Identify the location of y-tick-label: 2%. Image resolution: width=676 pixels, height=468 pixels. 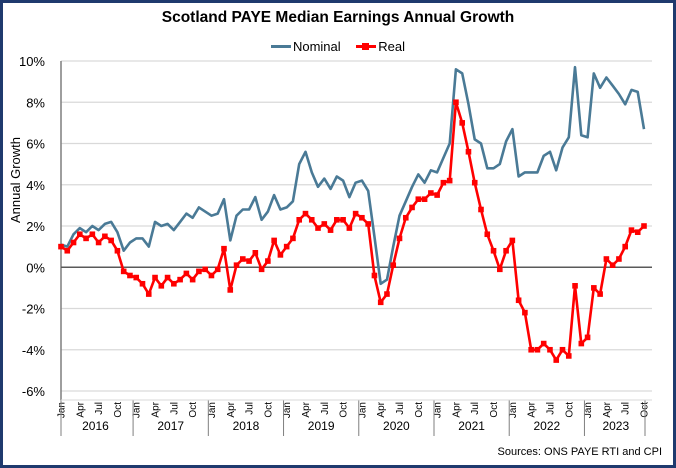
(35, 226).